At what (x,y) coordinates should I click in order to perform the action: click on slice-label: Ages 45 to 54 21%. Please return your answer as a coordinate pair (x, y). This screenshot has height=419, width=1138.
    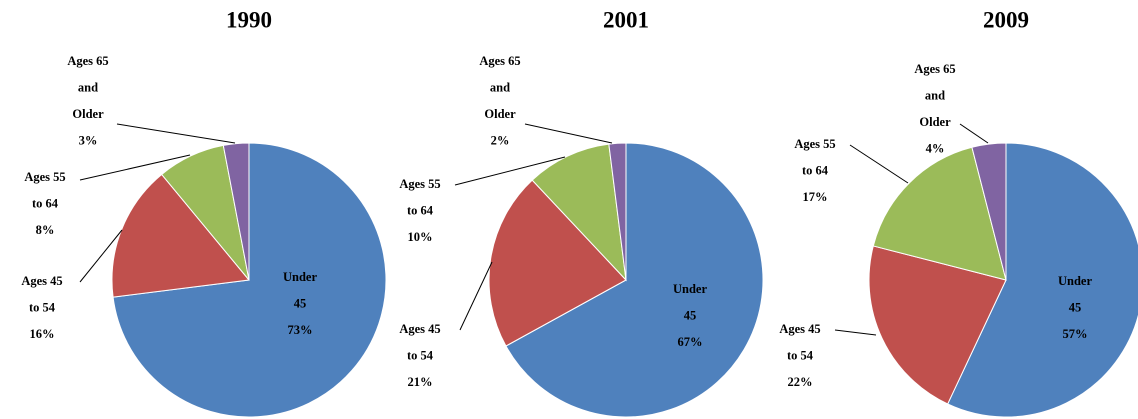
    Looking at the image, I should click on (419, 355).